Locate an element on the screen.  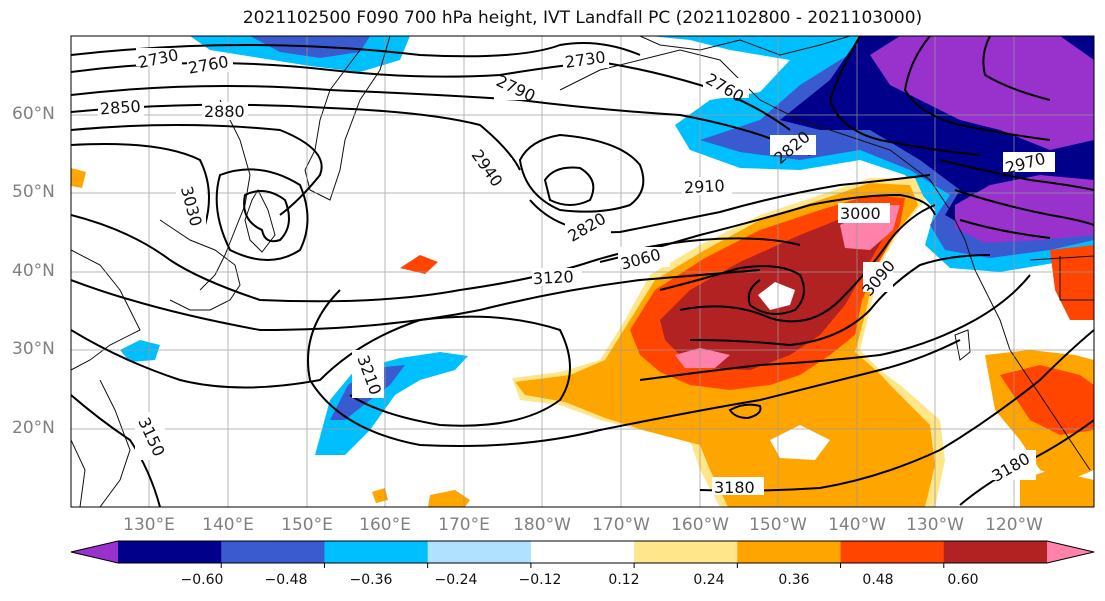
contour-label: 3120 is located at coordinates (554, 277).